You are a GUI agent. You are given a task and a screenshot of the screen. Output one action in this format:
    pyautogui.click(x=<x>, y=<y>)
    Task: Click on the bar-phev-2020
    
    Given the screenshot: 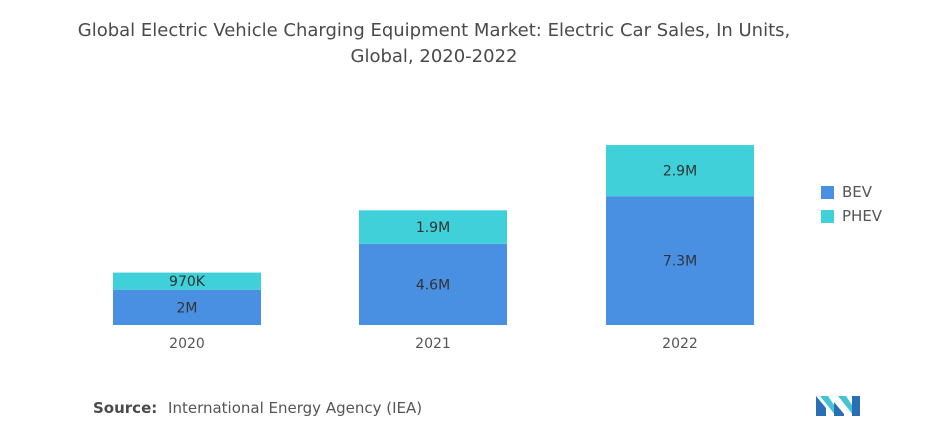 What is the action you would take?
    pyautogui.click(x=187, y=281)
    